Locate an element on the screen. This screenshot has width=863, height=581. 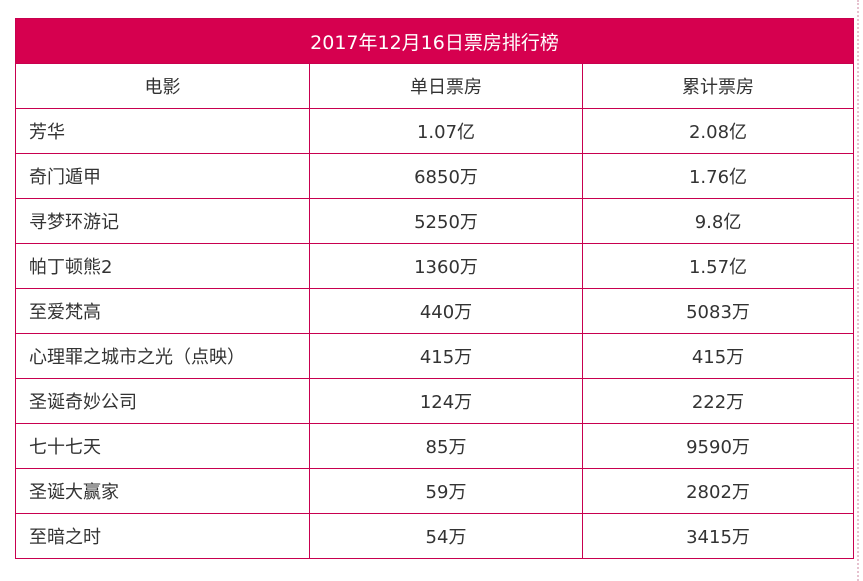
table-row: 心理罪之城市之光（点映） 415万 415万 is located at coordinates (435, 356).